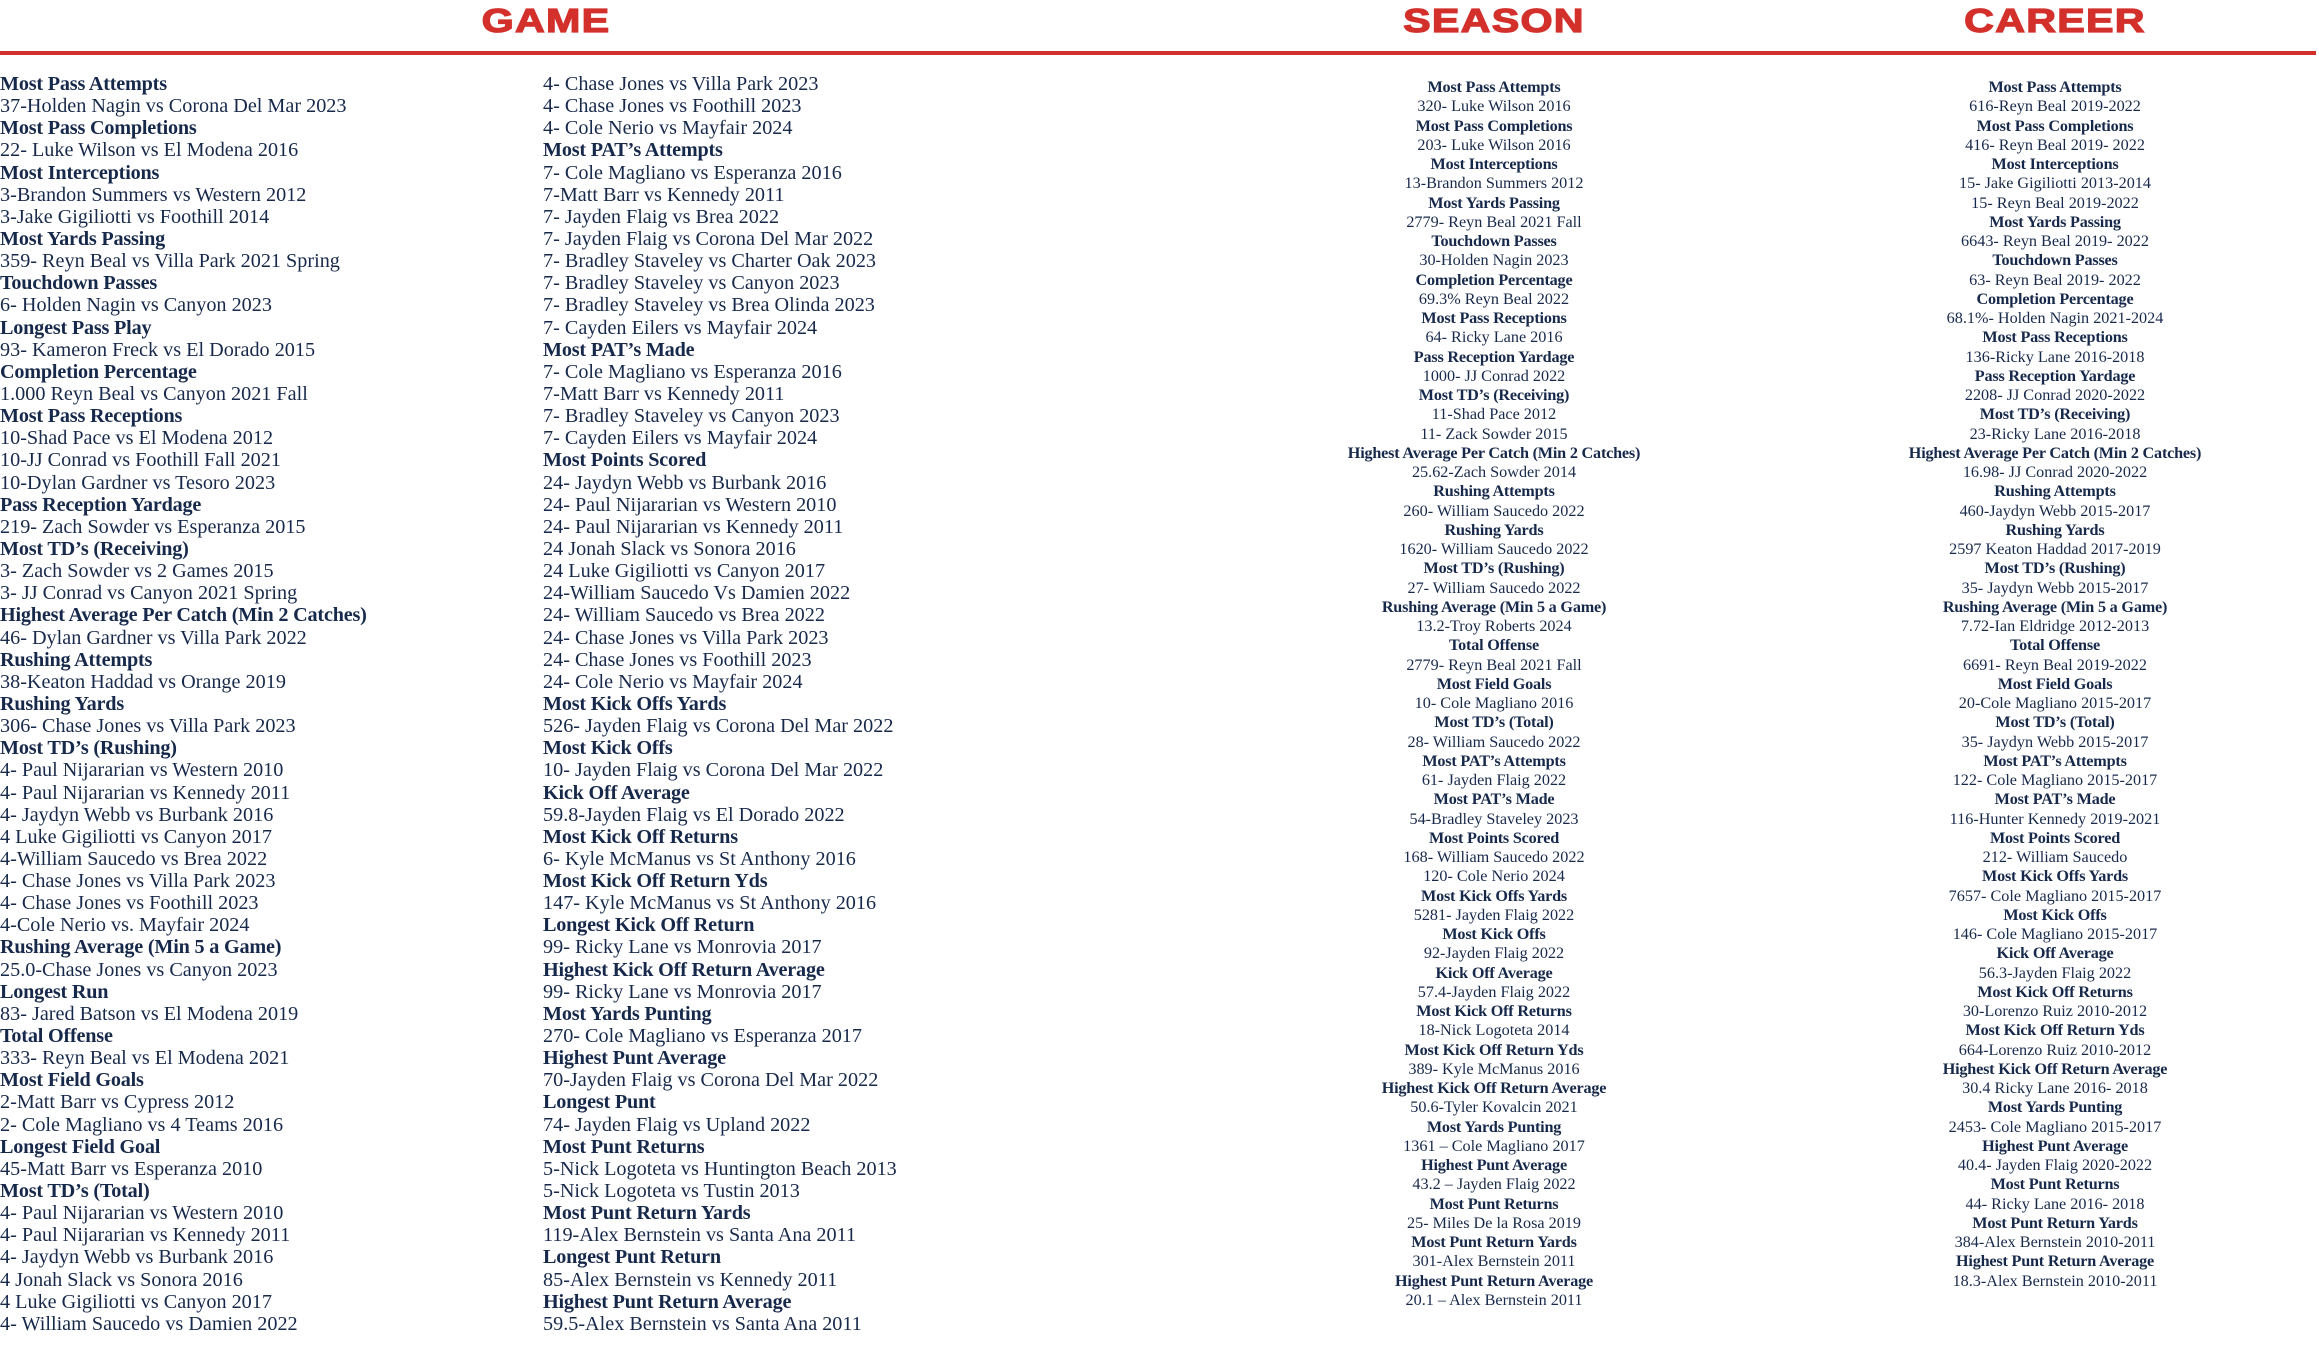  I want to click on record-category-title: Pass Reception Yardage, so click(1494, 356).